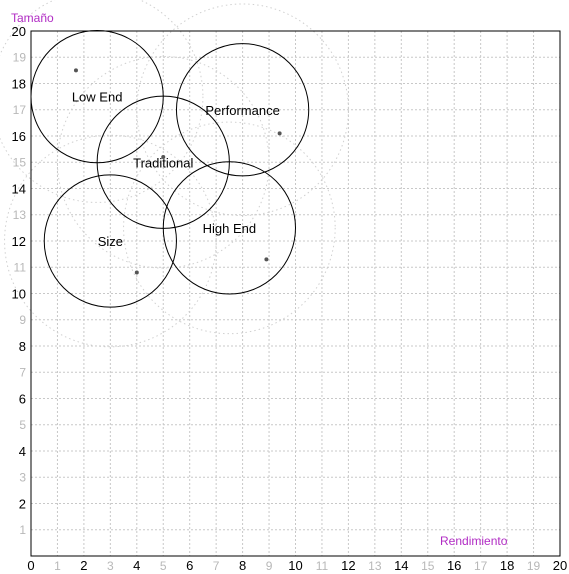  Describe the element at coordinates (20, 57) in the screenshot. I see `y-tick-label-minor: 19` at that location.